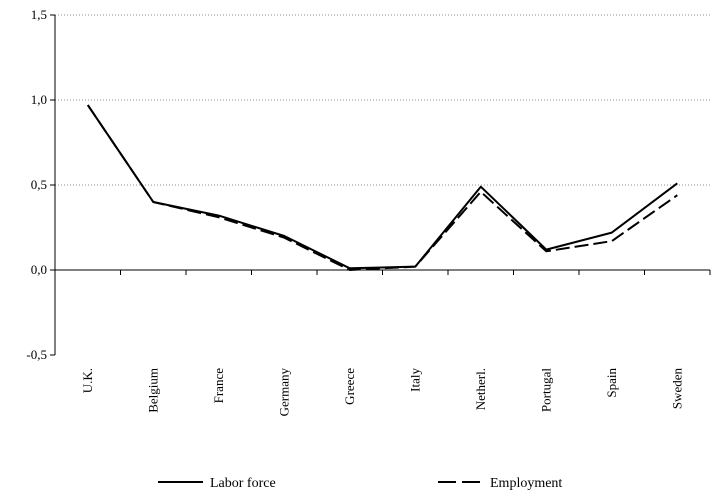 The image size is (714, 493). Describe the element at coordinates (152, 390) in the screenshot. I see `x-tick-label-1: Belgium` at that location.